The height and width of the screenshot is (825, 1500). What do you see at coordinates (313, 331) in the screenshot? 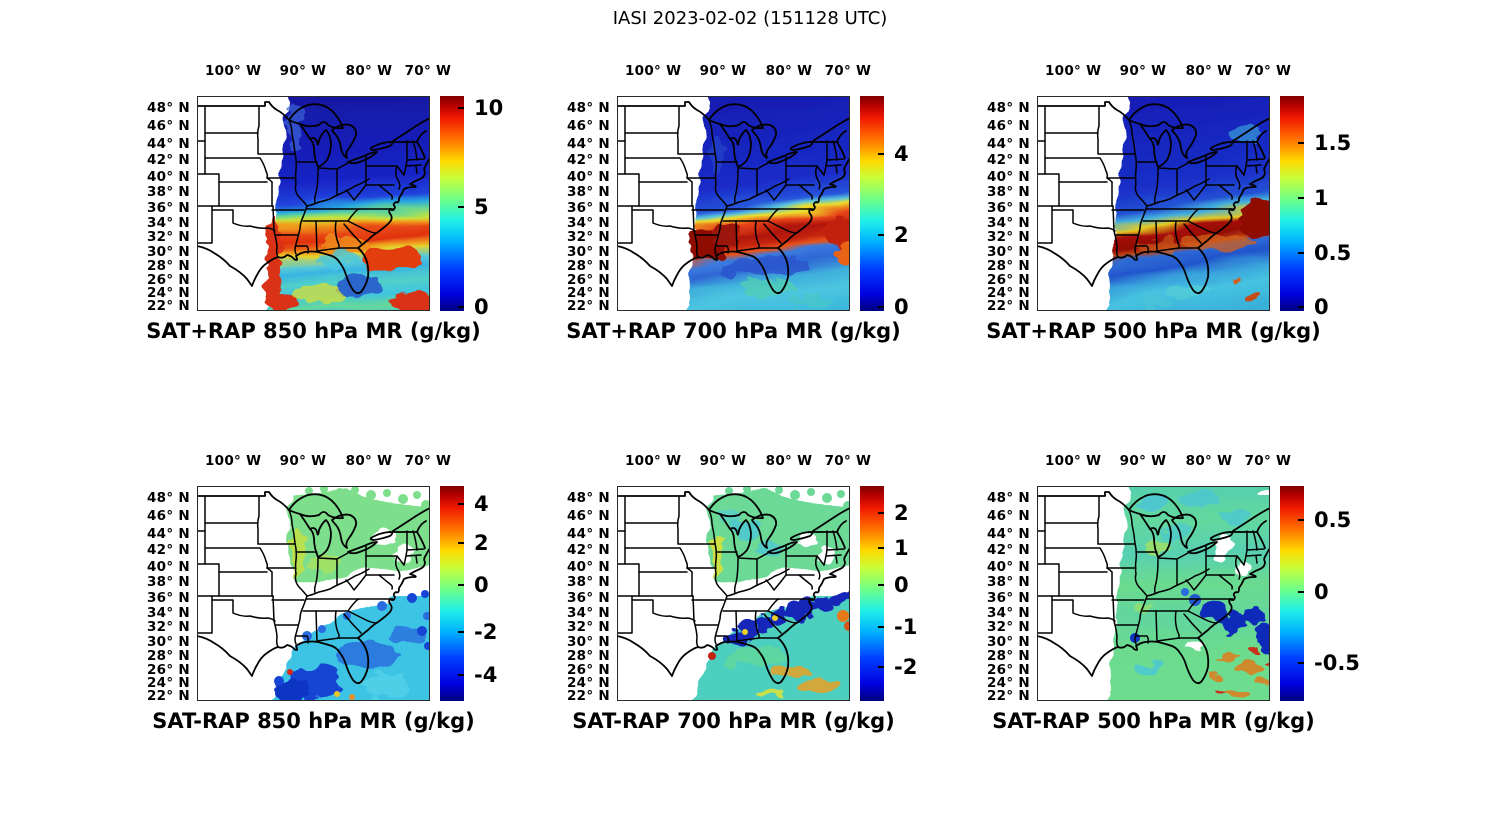
I see `panel-title: SAT+RAP 850 hPa MR (g/kg)` at bounding box center [313, 331].